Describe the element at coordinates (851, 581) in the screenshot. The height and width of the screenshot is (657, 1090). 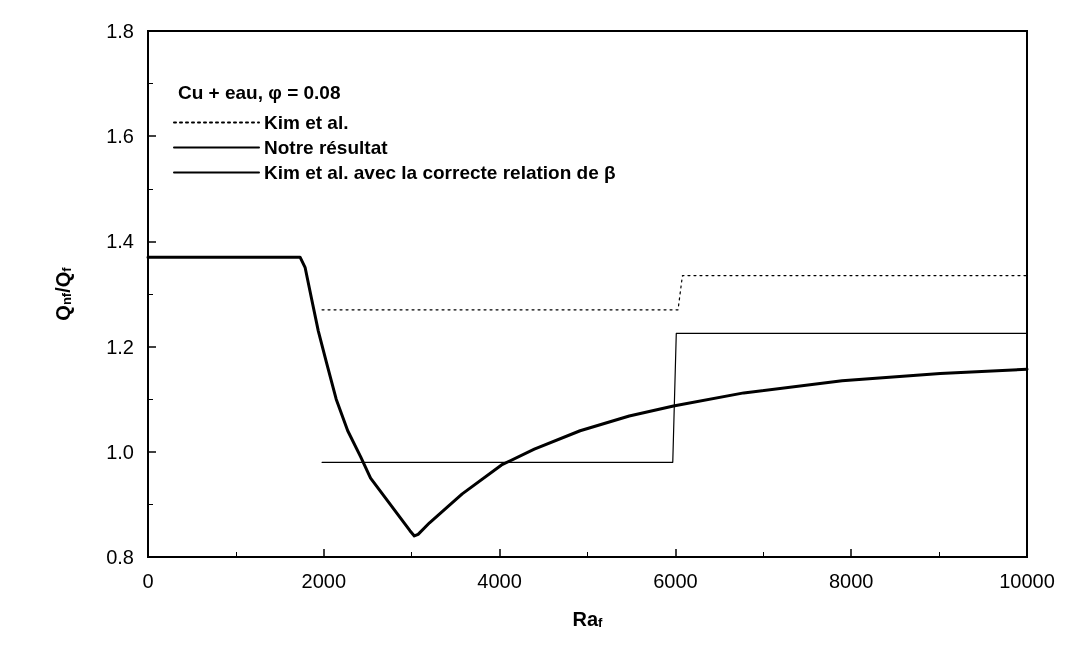
I see `x-tick-label: 8000` at that location.